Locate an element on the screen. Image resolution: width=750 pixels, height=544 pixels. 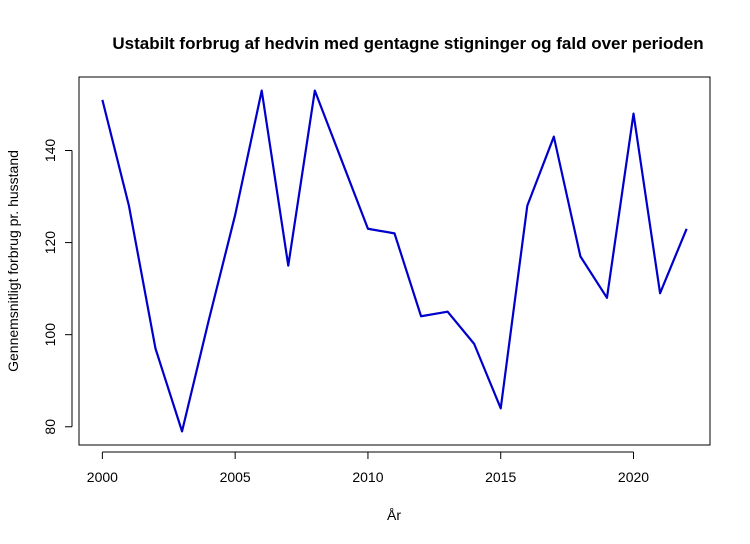
y-tick-label: 140 is located at coordinates (50, 151).